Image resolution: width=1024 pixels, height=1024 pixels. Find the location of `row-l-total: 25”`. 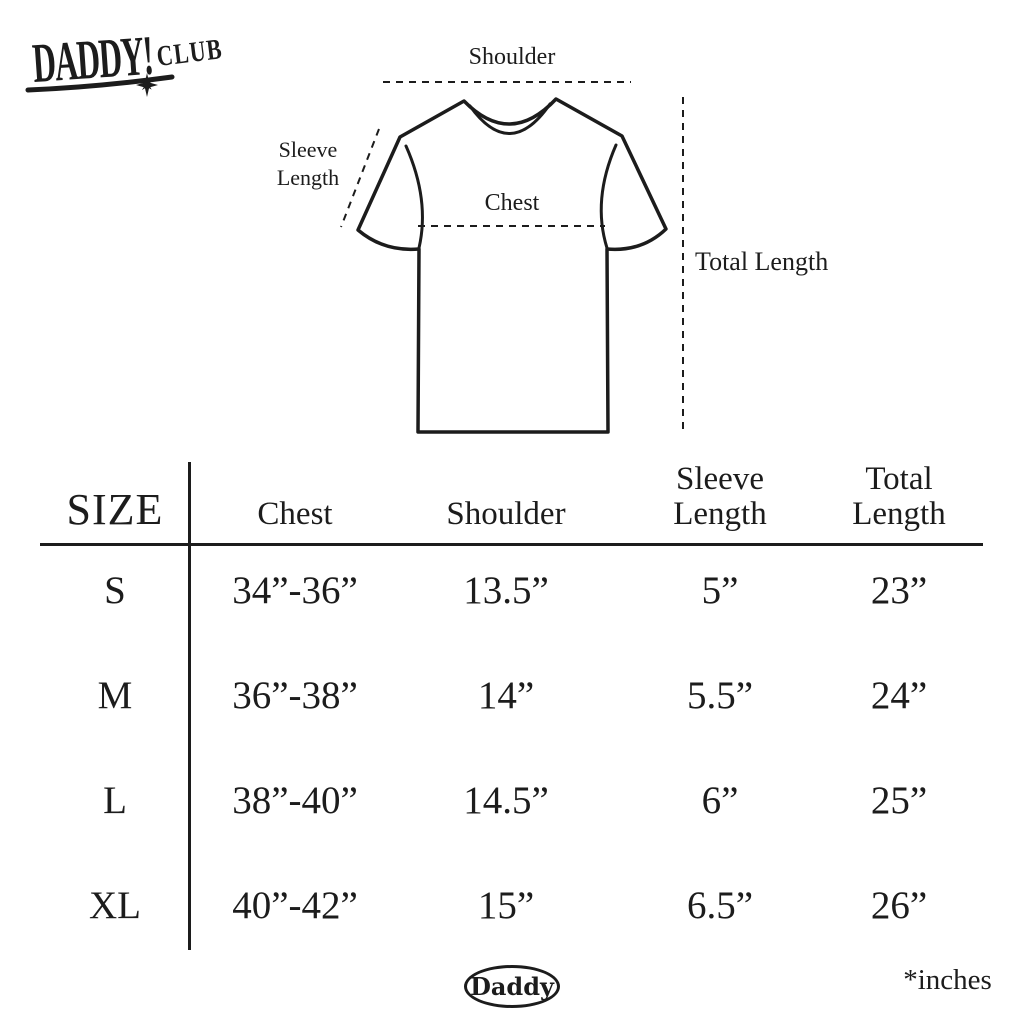

row-l-total: 25” is located at coordinates (899, 800).